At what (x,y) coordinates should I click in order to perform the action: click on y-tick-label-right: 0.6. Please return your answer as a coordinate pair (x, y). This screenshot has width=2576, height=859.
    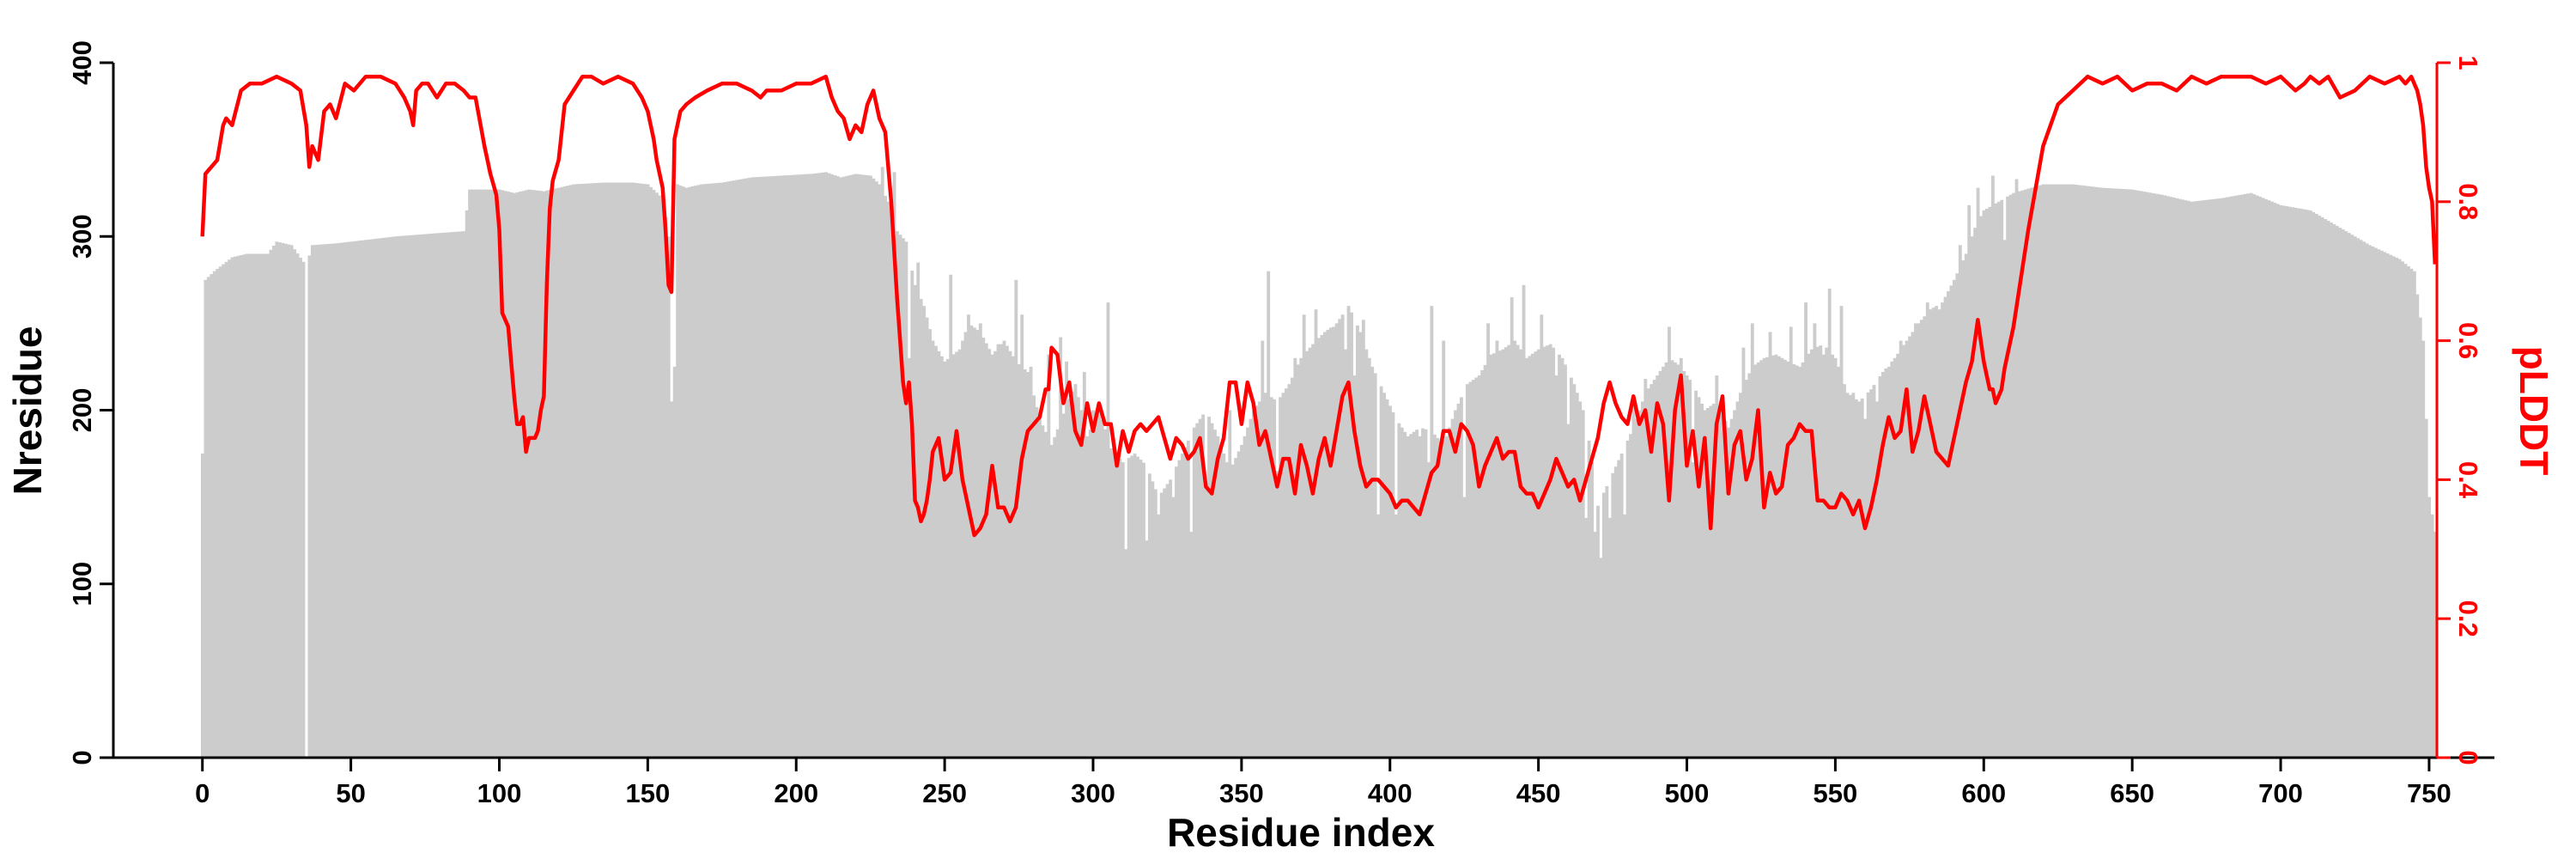
    Looking at the image, I should click on (2468, 341).